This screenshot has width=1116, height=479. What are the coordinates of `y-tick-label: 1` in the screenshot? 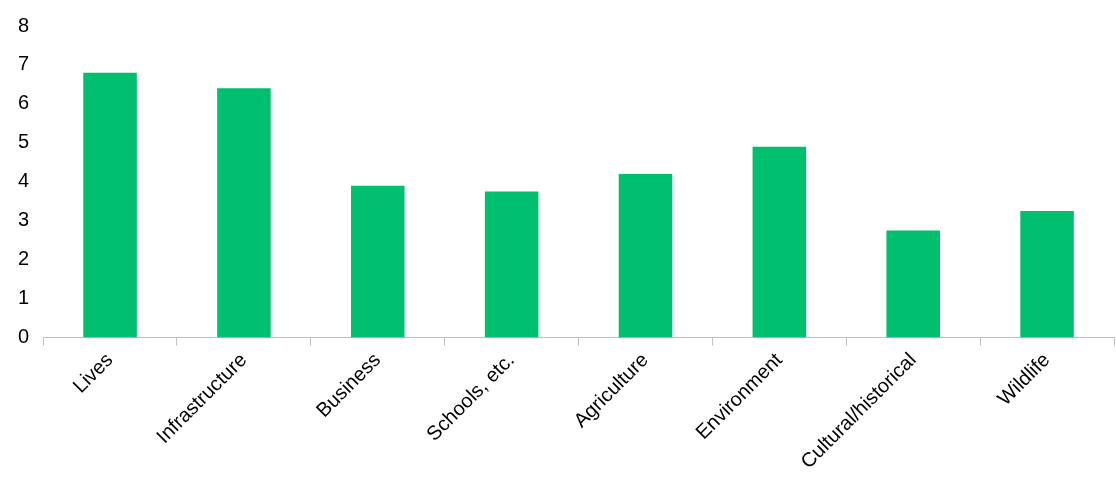 It's located at (24, 297).